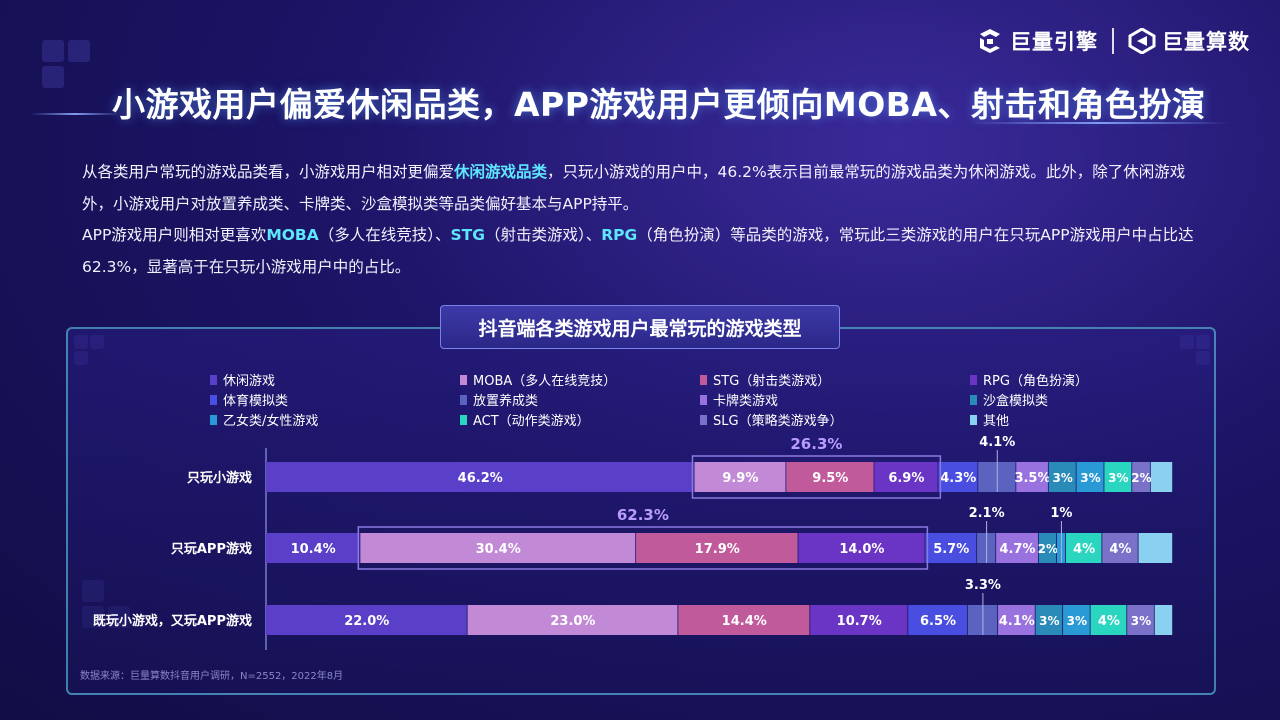 The height and width of the screenshot is (720, 1280). Describe the element at coordinates (772, 381) in the screenshot. I see `legend-label: STG（射击类游戏）` at that location.